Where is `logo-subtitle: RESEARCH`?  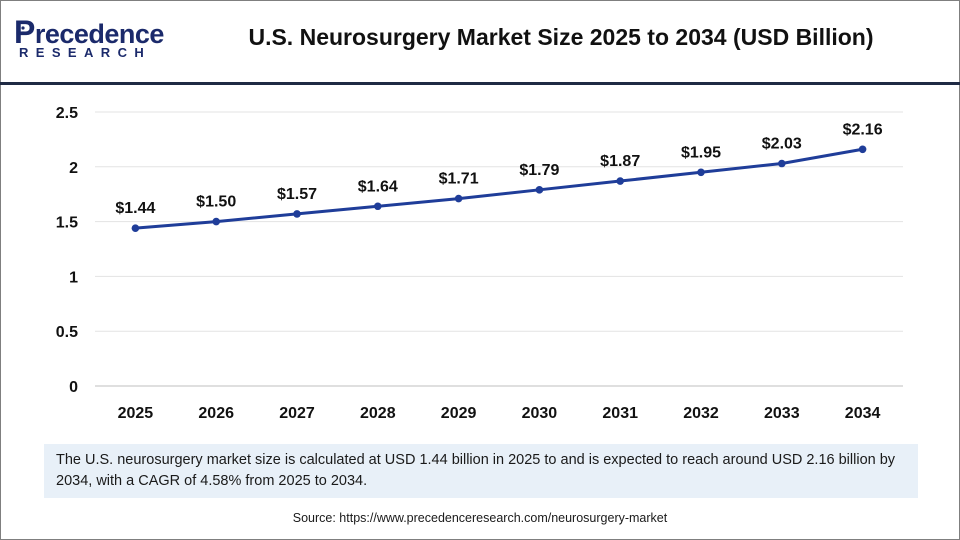 logo-subtitle: RESEARCH is located at coordinates (85, 52).